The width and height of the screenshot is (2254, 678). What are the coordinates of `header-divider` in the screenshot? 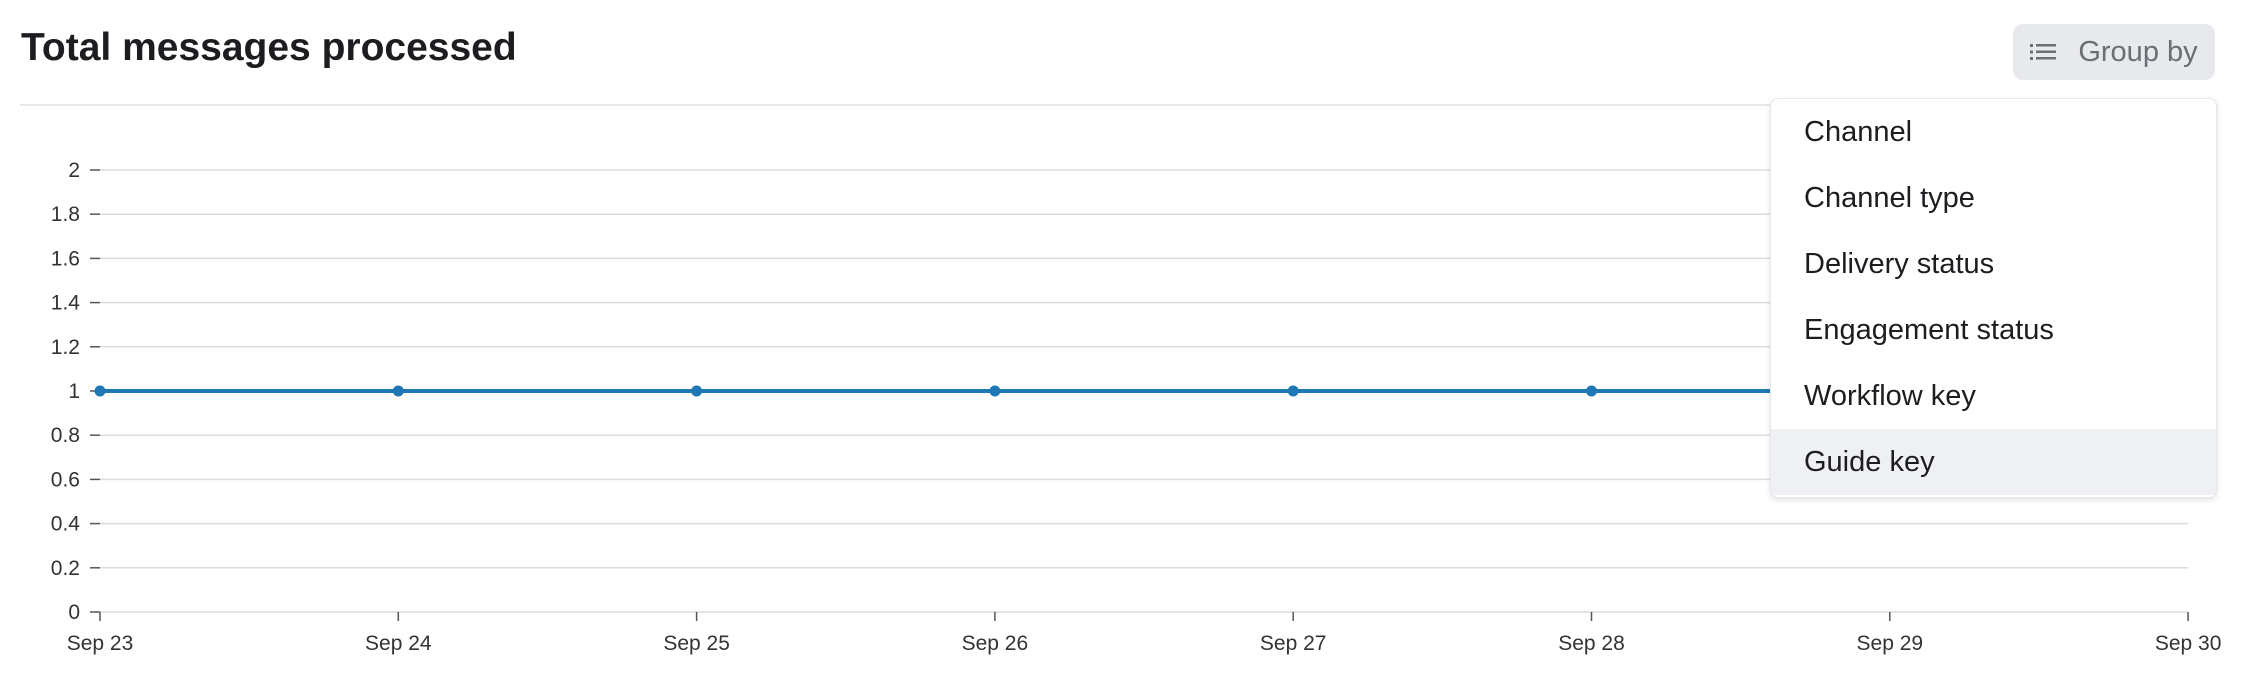 It's located at (1119, 105).